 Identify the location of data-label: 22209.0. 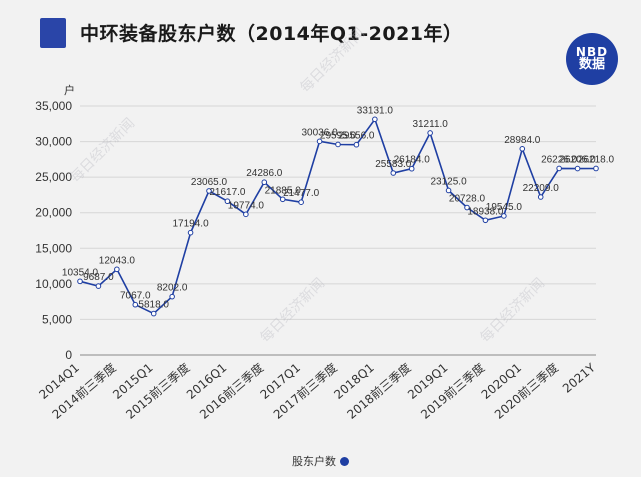
(541, 188).